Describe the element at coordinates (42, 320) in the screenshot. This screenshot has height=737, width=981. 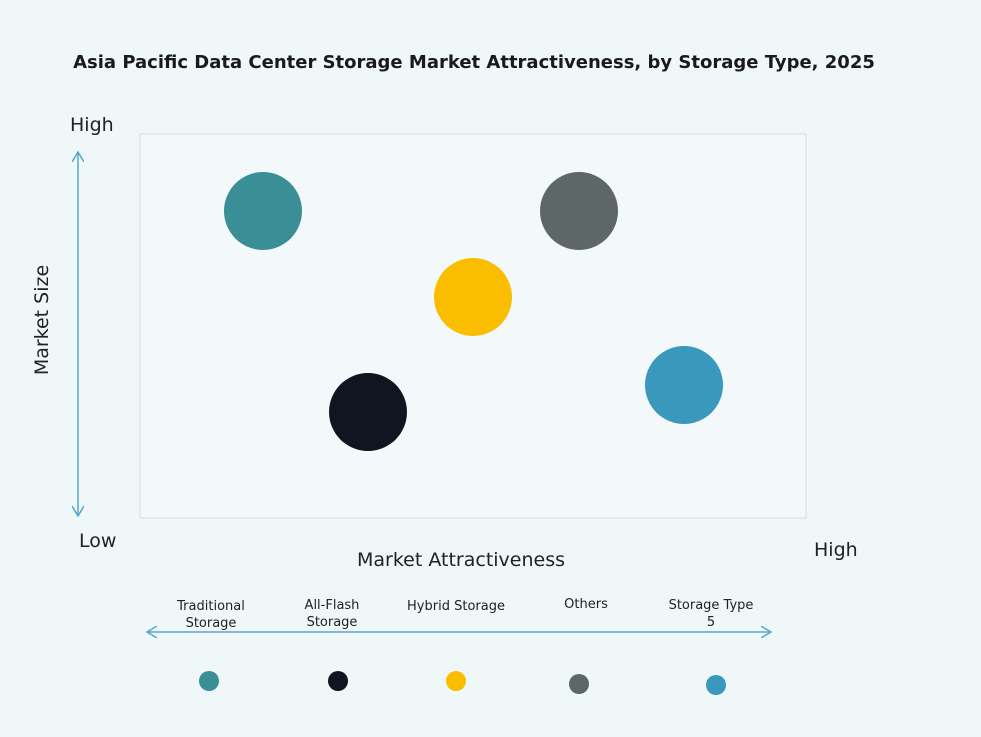
I see `y-label: Market Size` at that location.